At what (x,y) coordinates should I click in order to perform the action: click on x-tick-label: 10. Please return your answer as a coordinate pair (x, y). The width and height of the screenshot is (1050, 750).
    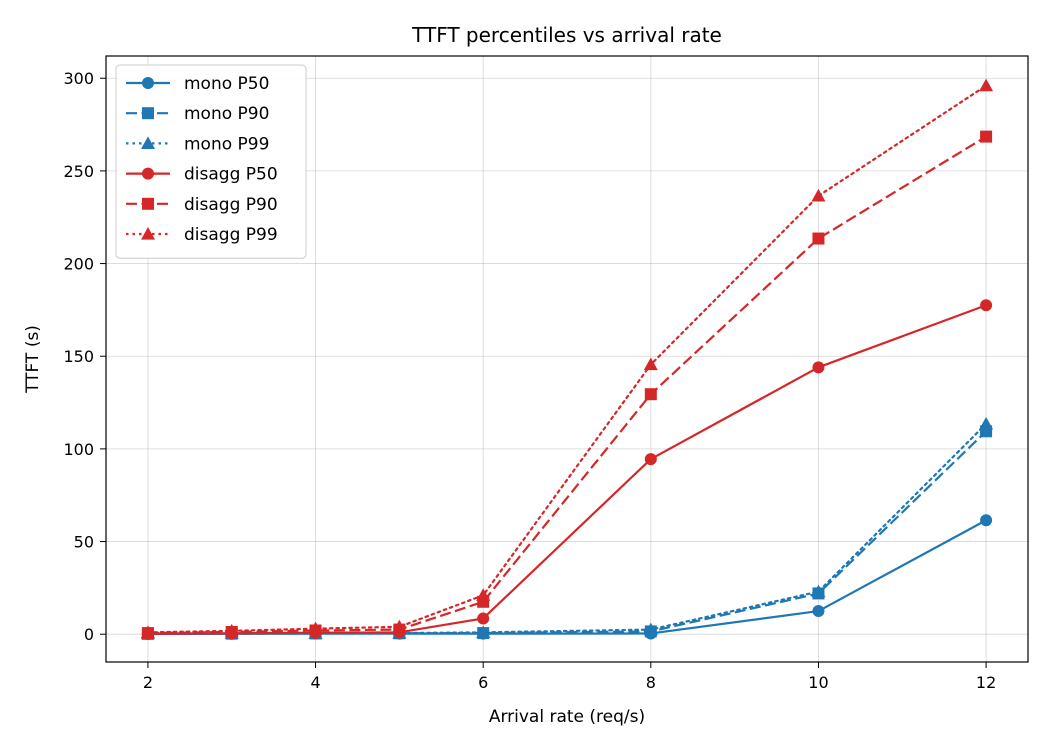
    Looking at the image, I should click on (818, 682).